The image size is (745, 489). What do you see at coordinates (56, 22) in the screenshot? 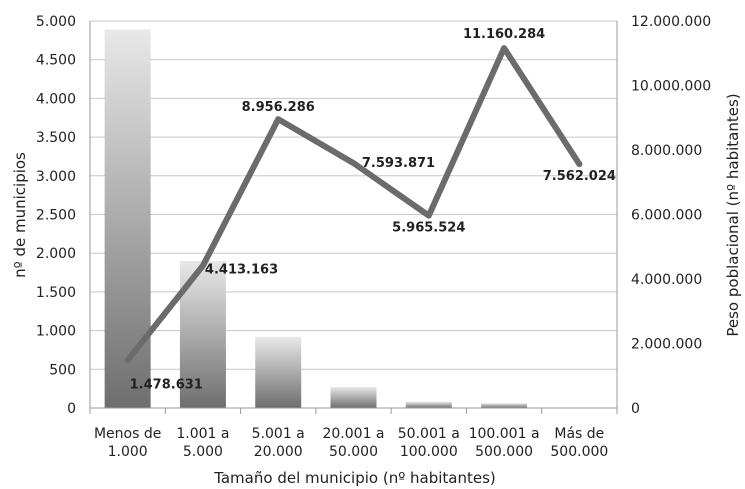
I see `y-left-tick-label: 5.000` at bounding box center [56, 22].